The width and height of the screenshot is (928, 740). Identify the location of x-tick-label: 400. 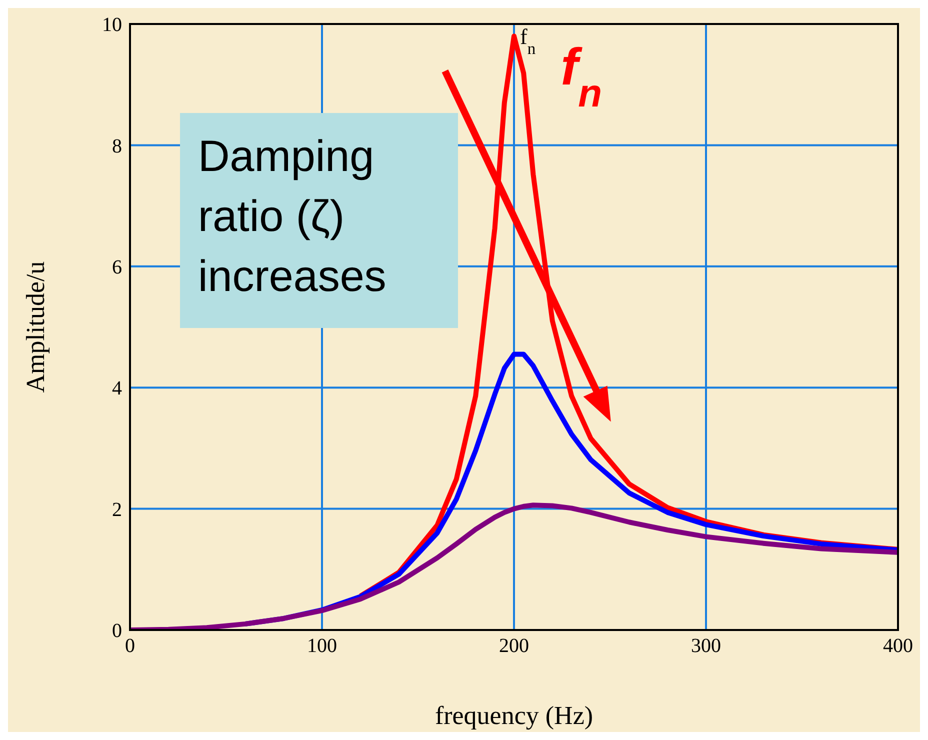
(898, 646).